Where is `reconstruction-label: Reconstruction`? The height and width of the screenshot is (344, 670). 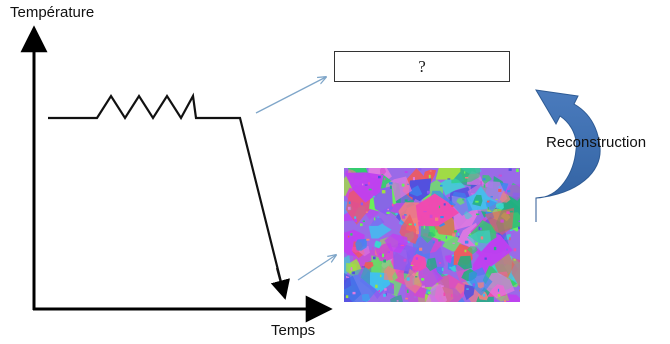
reconstruction-label: Reconstruction is located at coordinates (596, 142).